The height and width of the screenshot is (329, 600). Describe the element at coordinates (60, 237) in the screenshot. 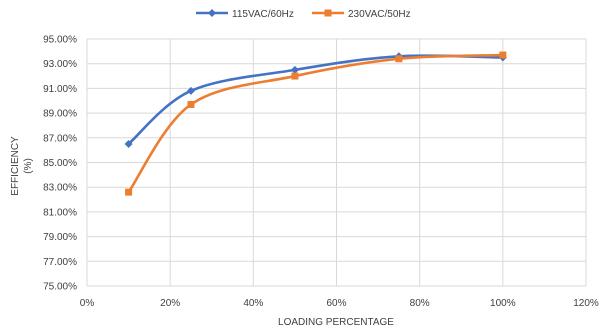

I see `y-tick-label: 79.00%` at that location.